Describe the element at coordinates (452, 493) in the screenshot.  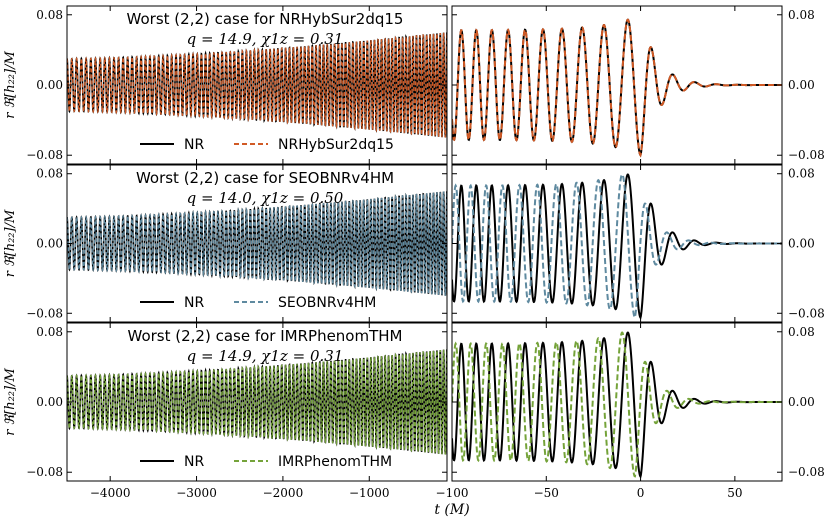
I see `x-tick-label: −100` at that location.